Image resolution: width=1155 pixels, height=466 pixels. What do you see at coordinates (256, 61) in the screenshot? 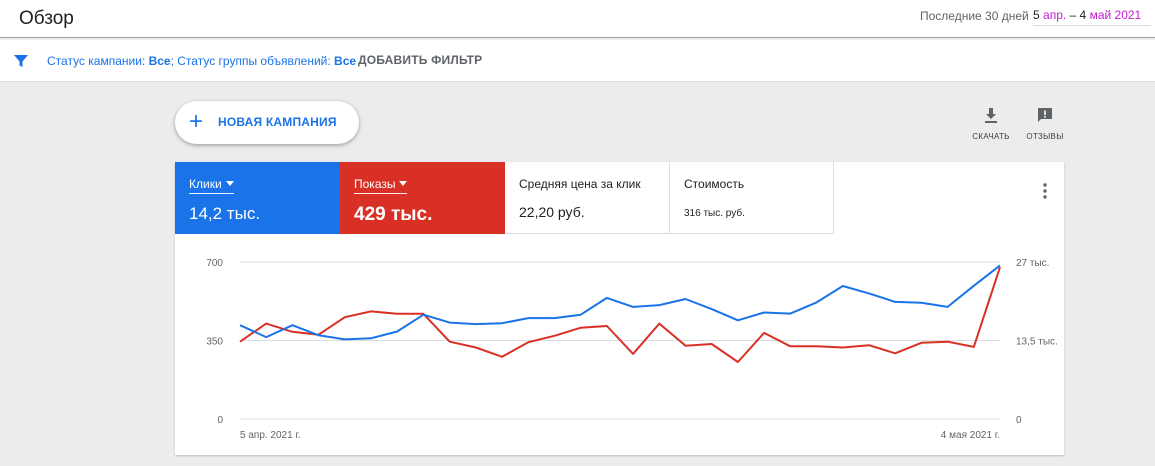
I see `adgroup-status-label: Статус группы объявлений:` at bounding box center [256, 61].